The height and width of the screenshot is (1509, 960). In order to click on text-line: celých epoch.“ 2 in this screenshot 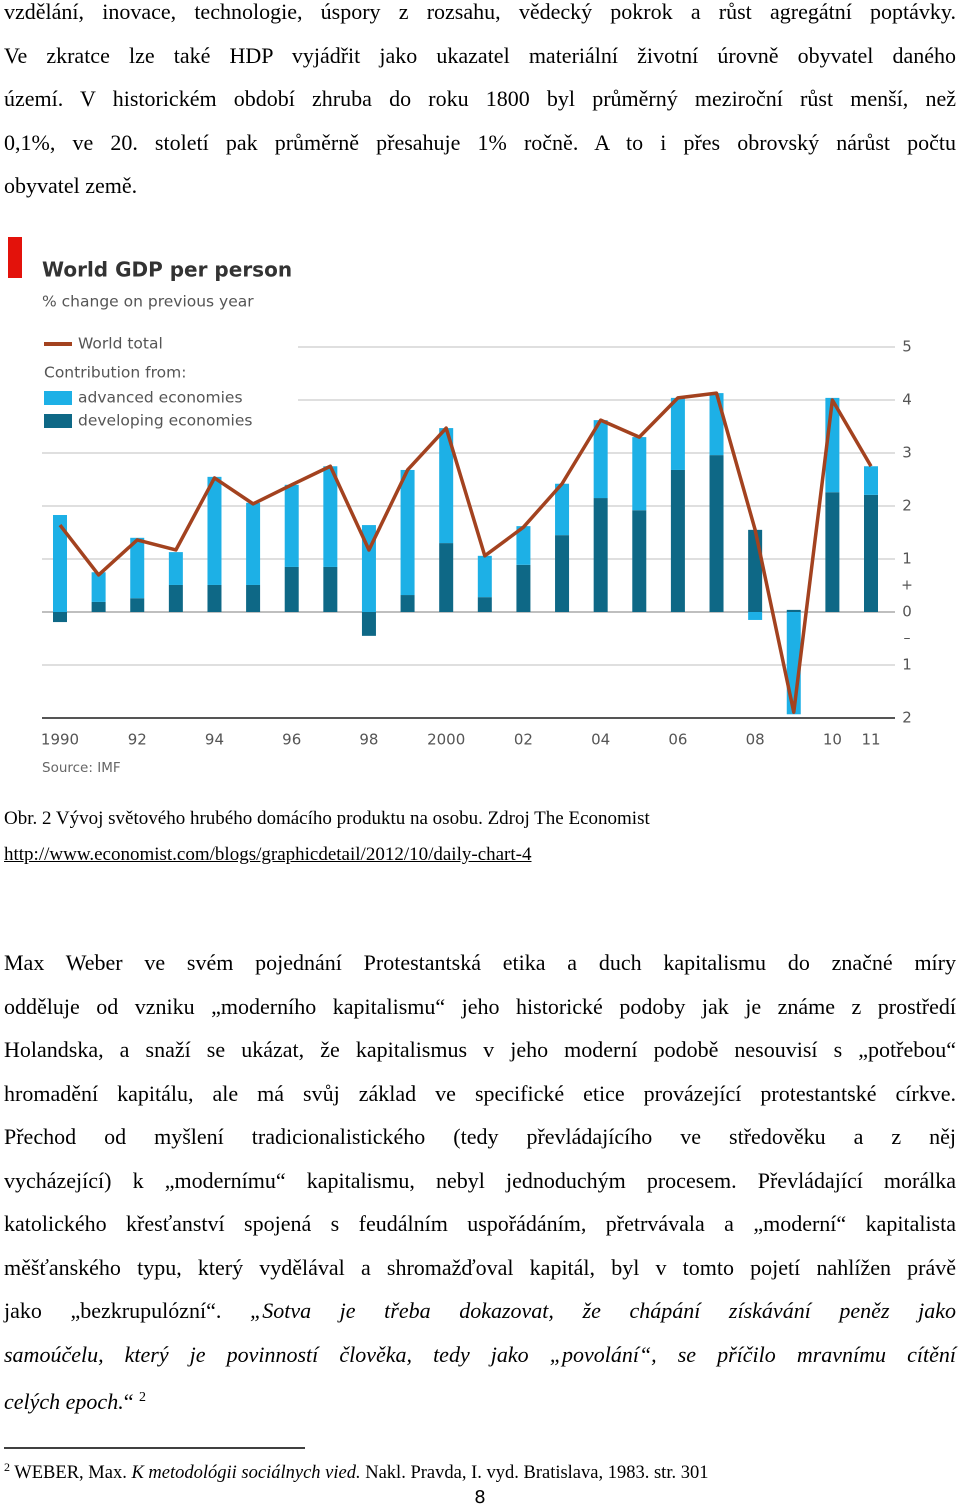, I will do `click(480, 1399)`.